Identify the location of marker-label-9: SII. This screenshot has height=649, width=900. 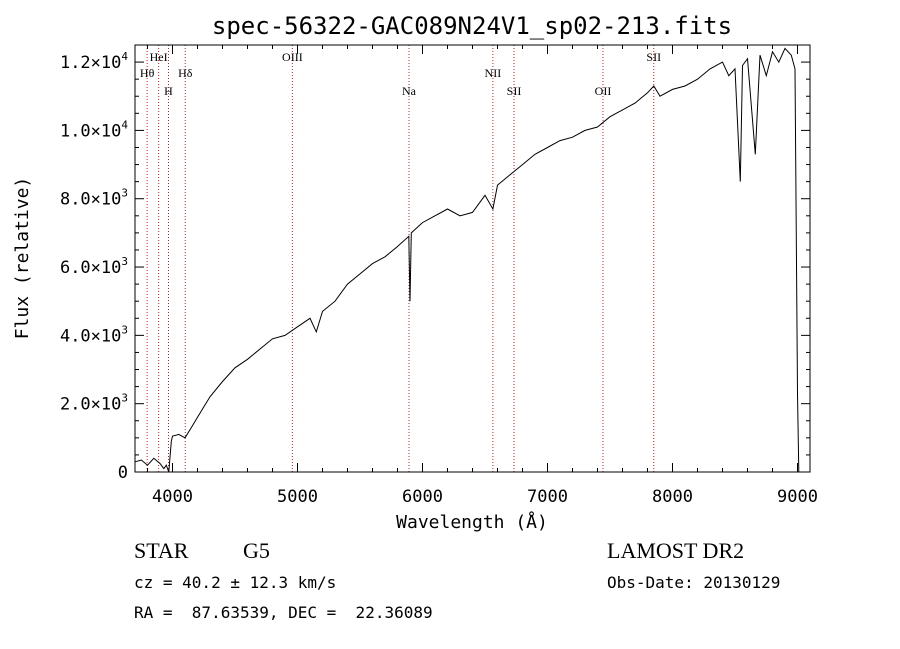
(653, 57).